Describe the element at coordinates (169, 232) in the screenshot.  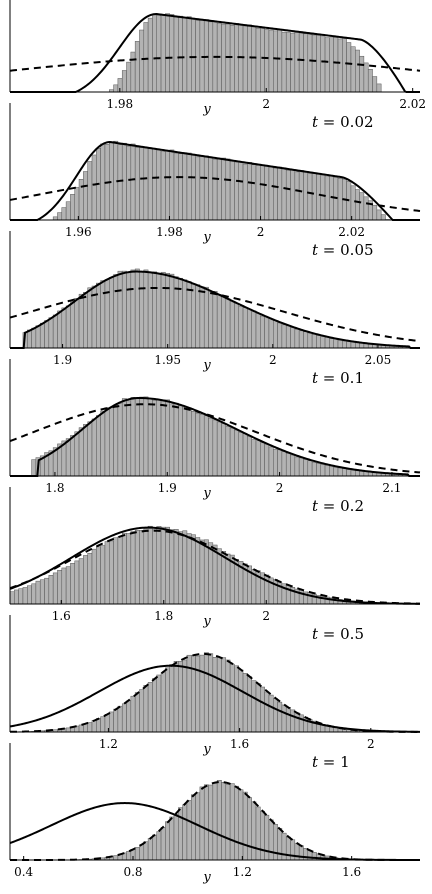
I see `x-tick-label: 1.98` at that location.